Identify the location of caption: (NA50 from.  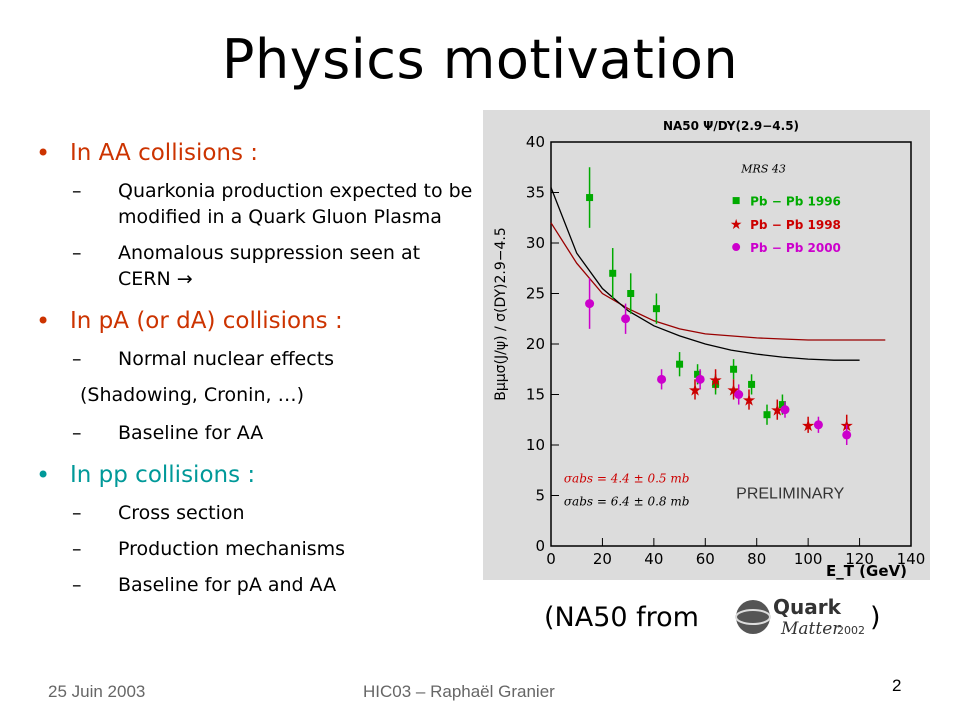
(621, 617).